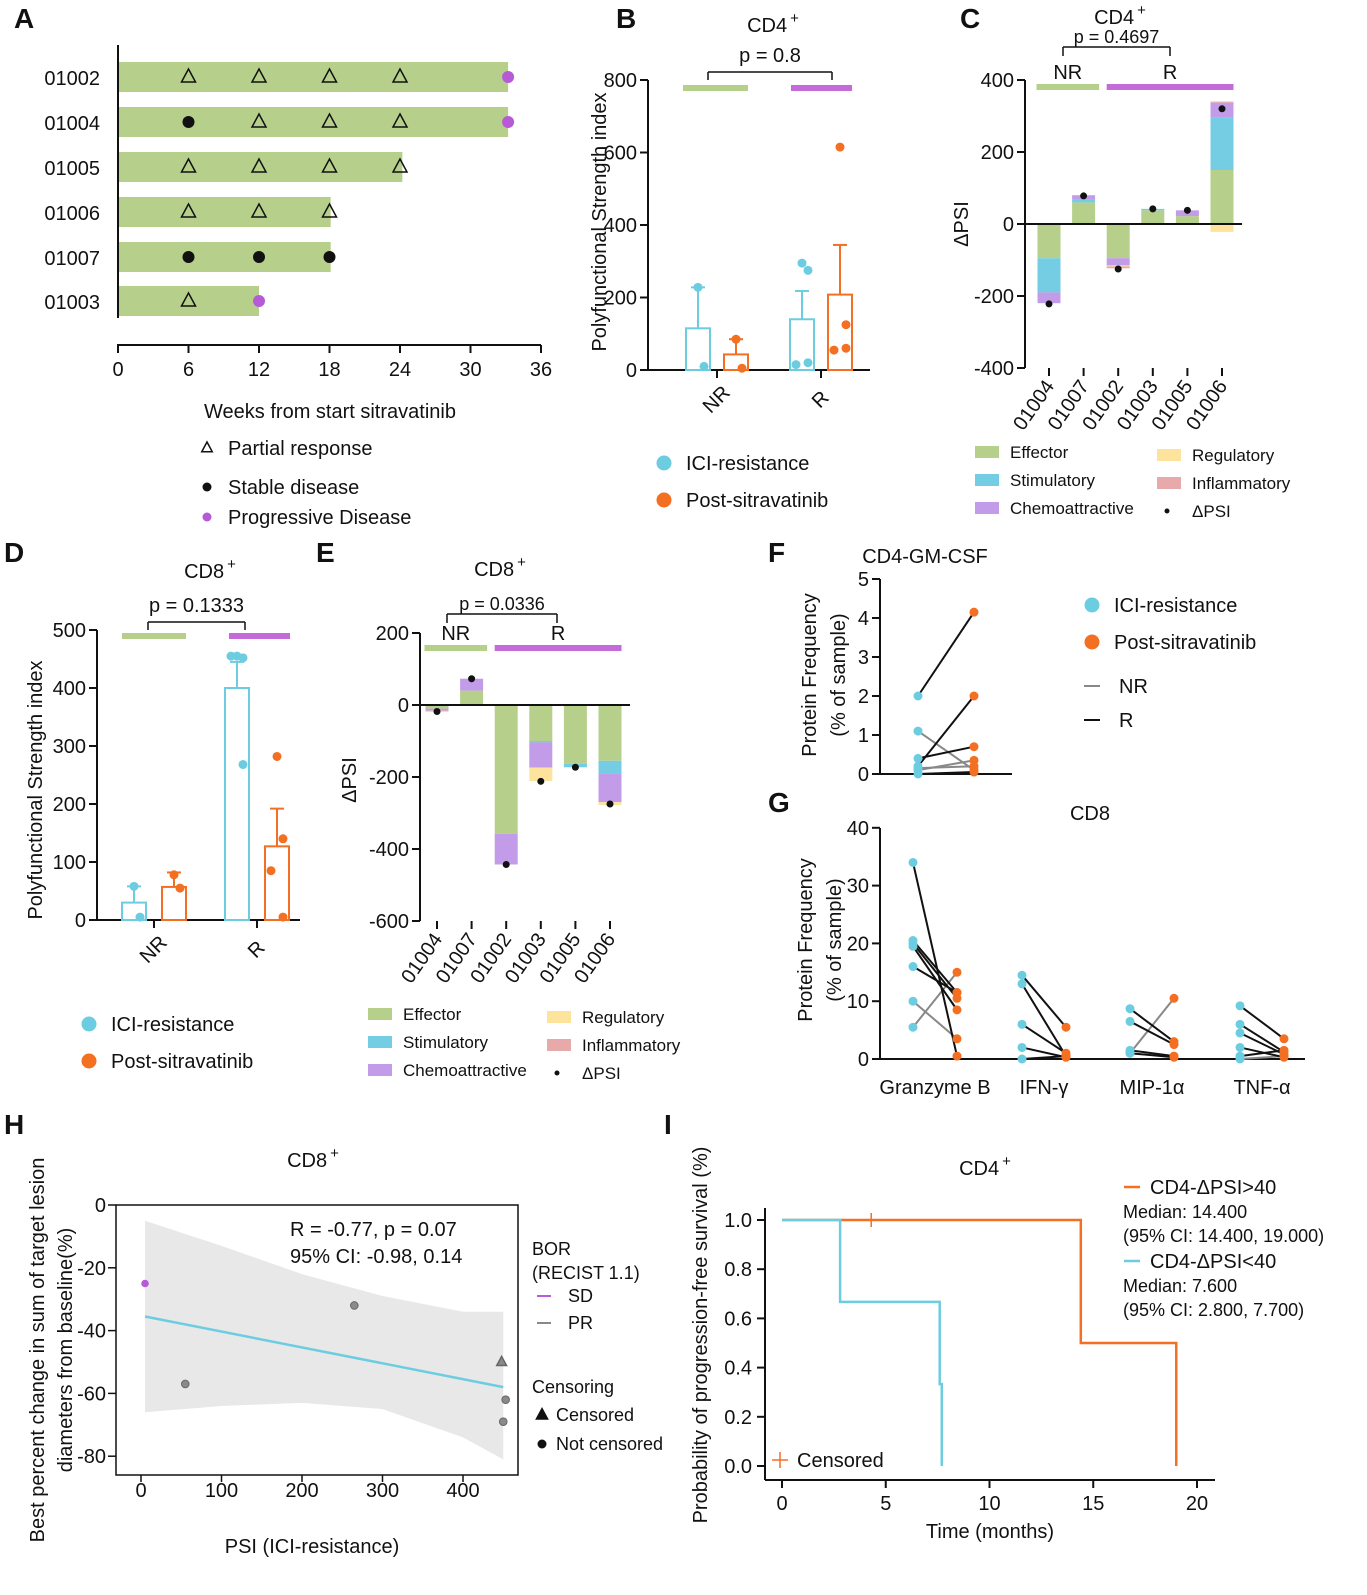 The width and height of the screenshot is (1367, 1595). Describe the element at coordinates (293, 488) in the screenshot. I see `legend-label: Stable disease` at that location.